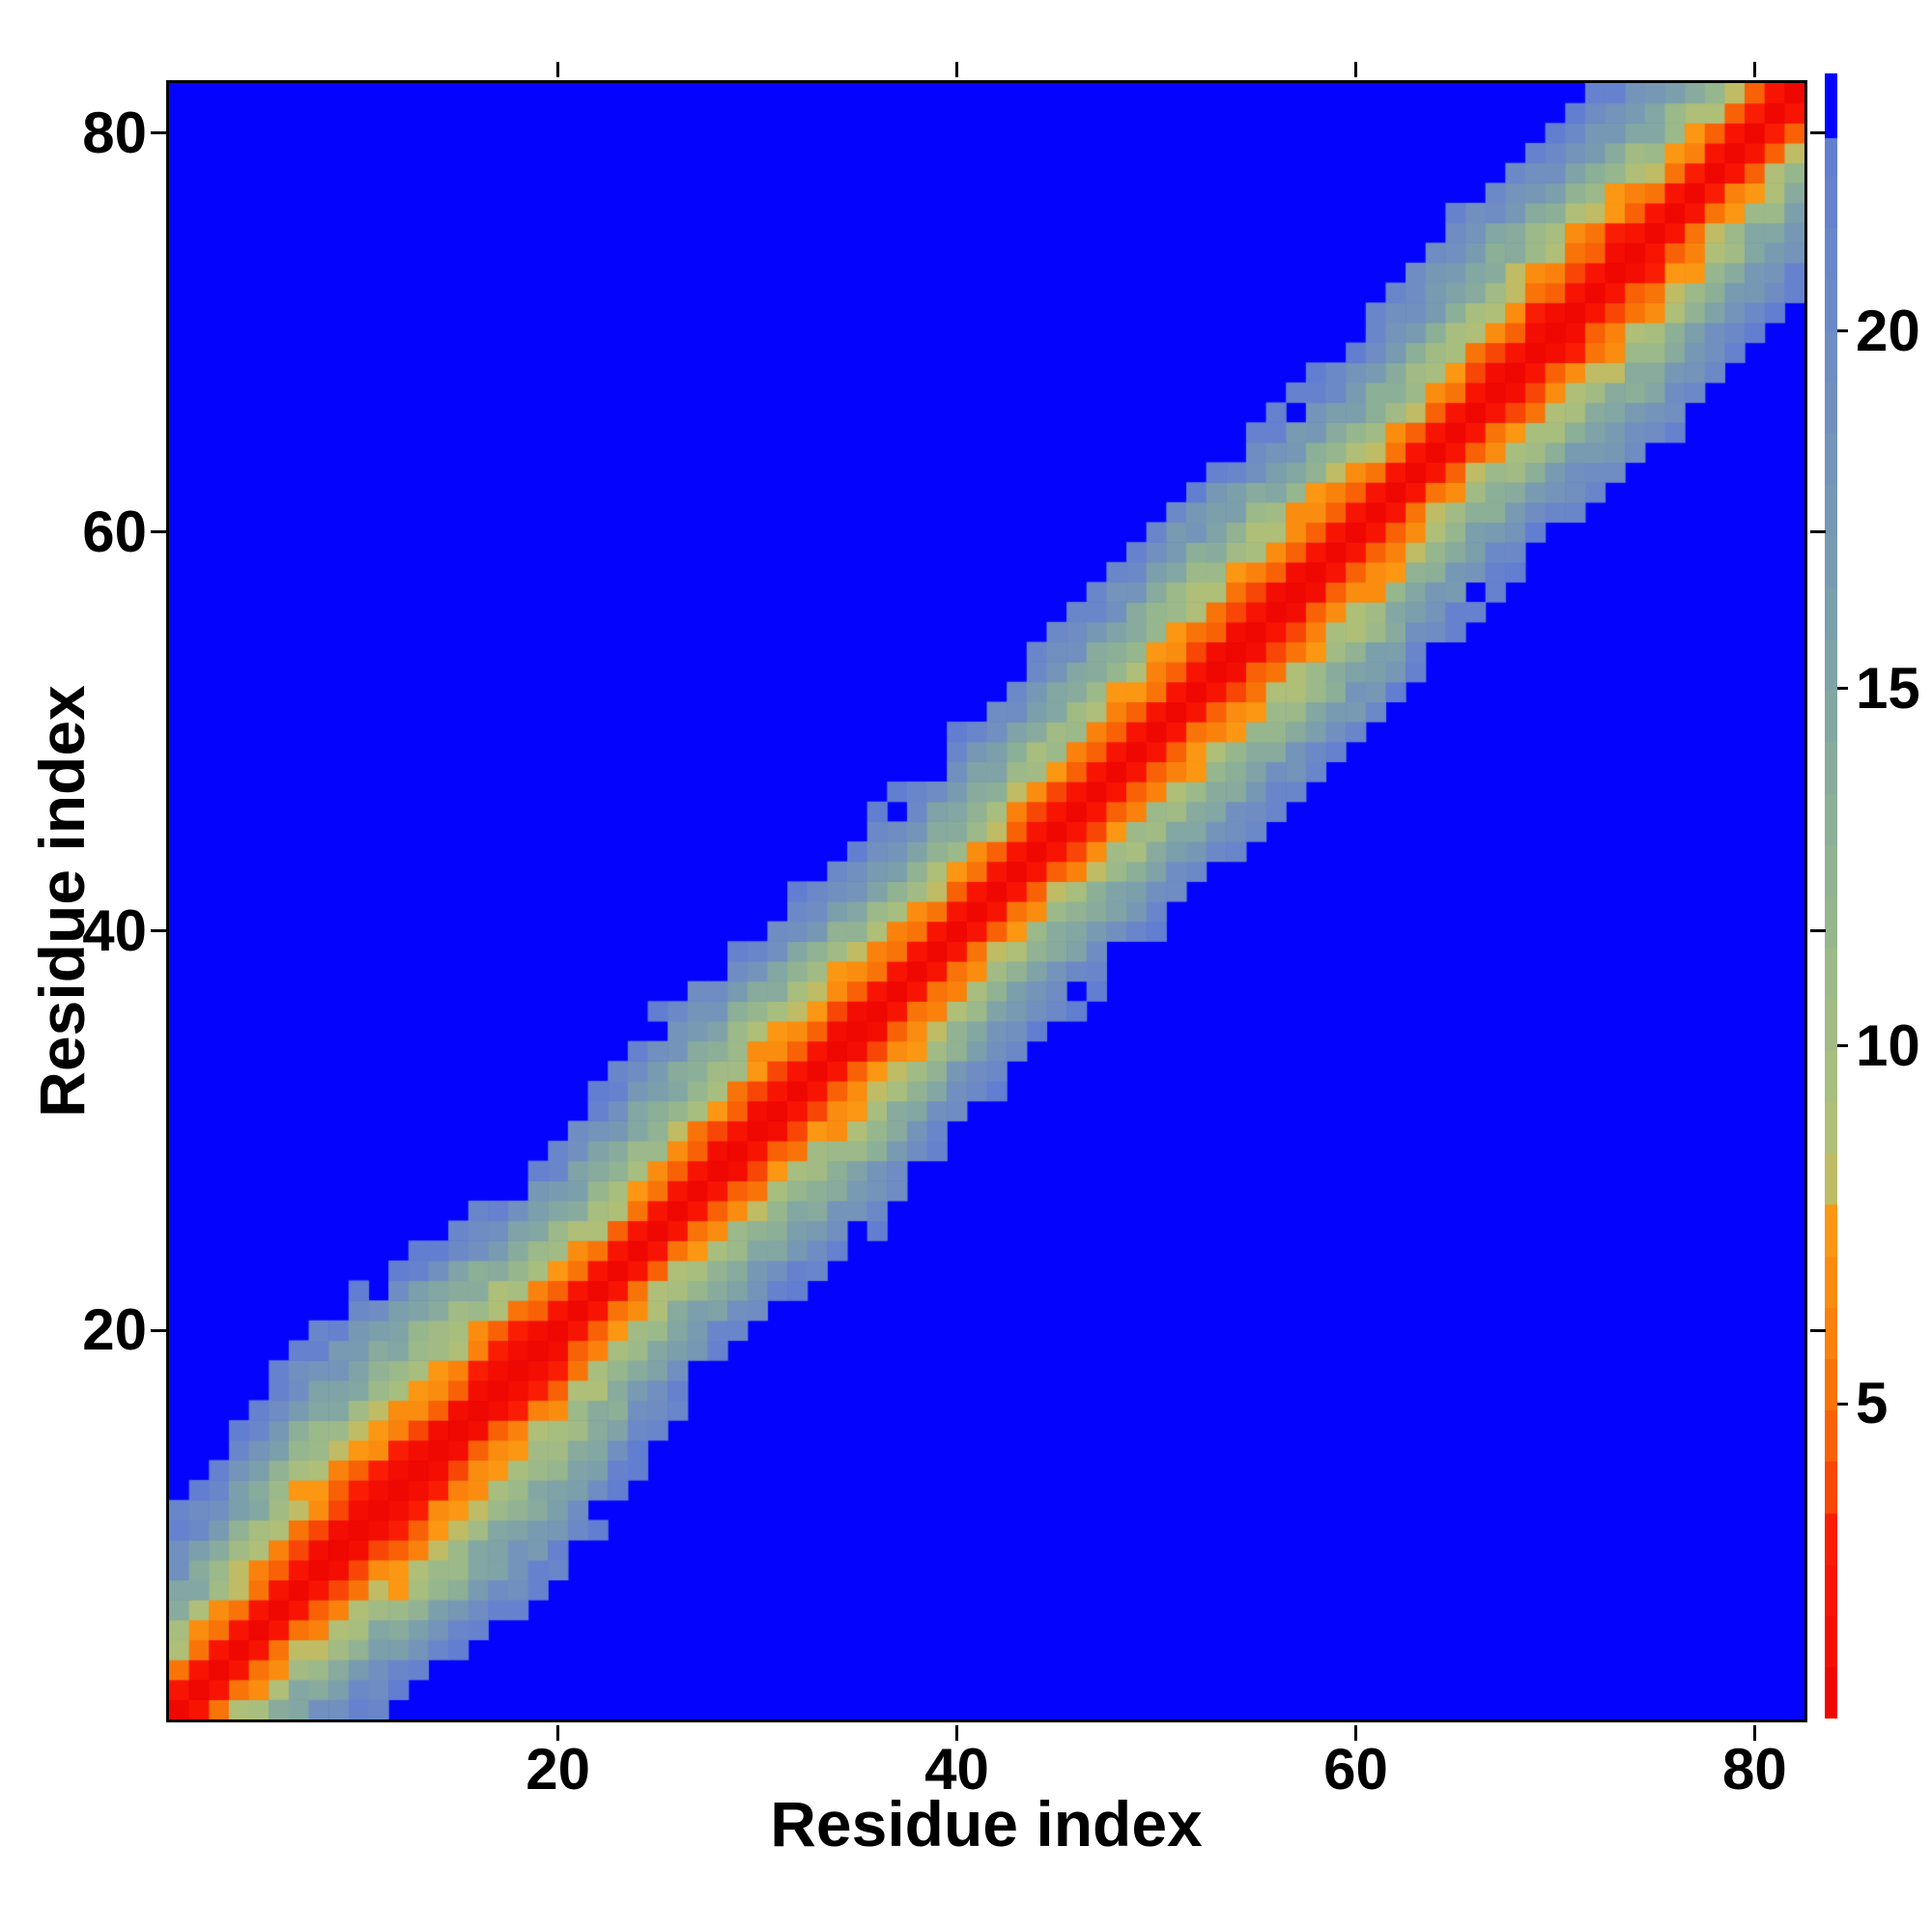 Image resolution: width=1932 pixels, height=1932 pixels. I want to click on colorbar-tick-label: 5, so click(1872, 1403).